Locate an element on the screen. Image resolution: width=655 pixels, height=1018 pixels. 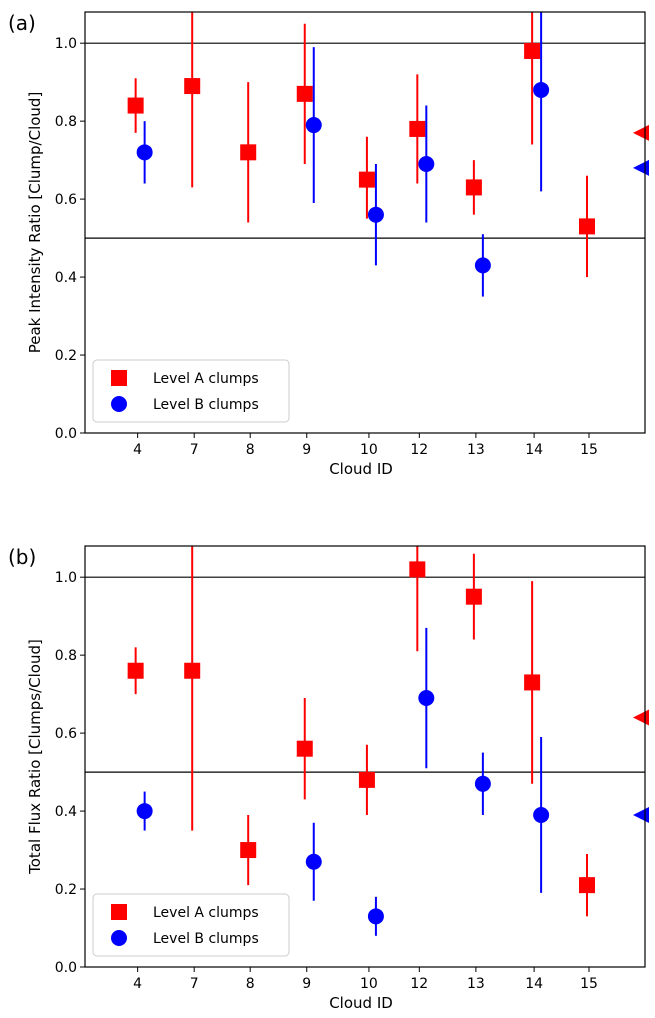
panel-label: (a) is located at coordinates (22, 23).